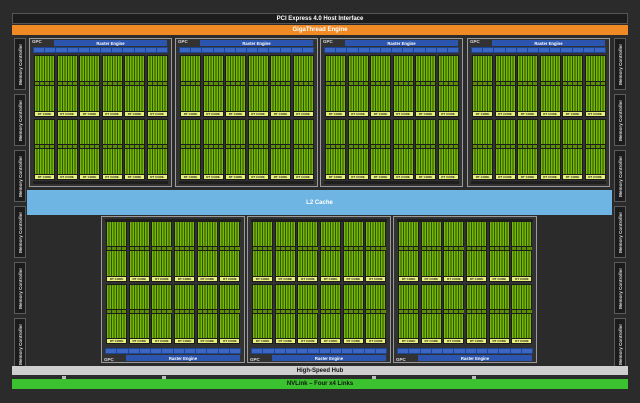  What do you see at coordinates (319, 202) in the screenshot?
I see `l2-cache: L2 Cache` at bounding box center [319, 202].